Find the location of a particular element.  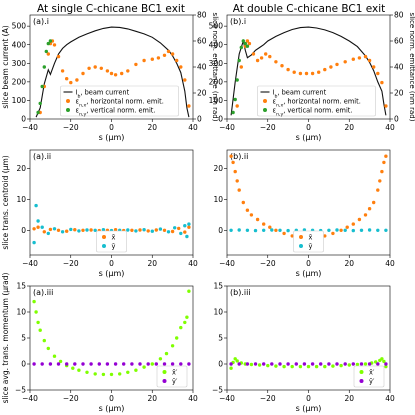

legend-entry: εn,x, horizontal norm. emit. is located at coordinates (317, 103).